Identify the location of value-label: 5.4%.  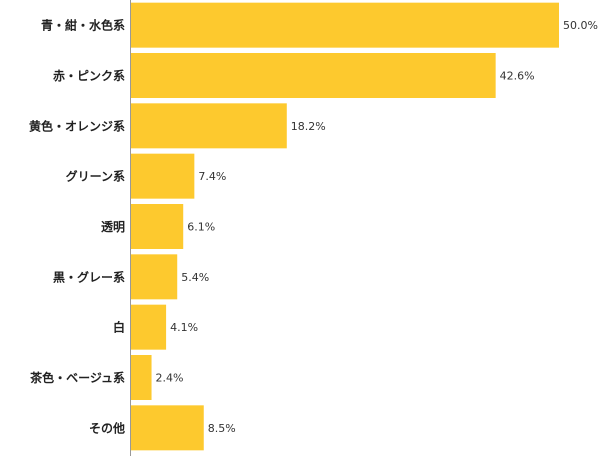
(195, 277).